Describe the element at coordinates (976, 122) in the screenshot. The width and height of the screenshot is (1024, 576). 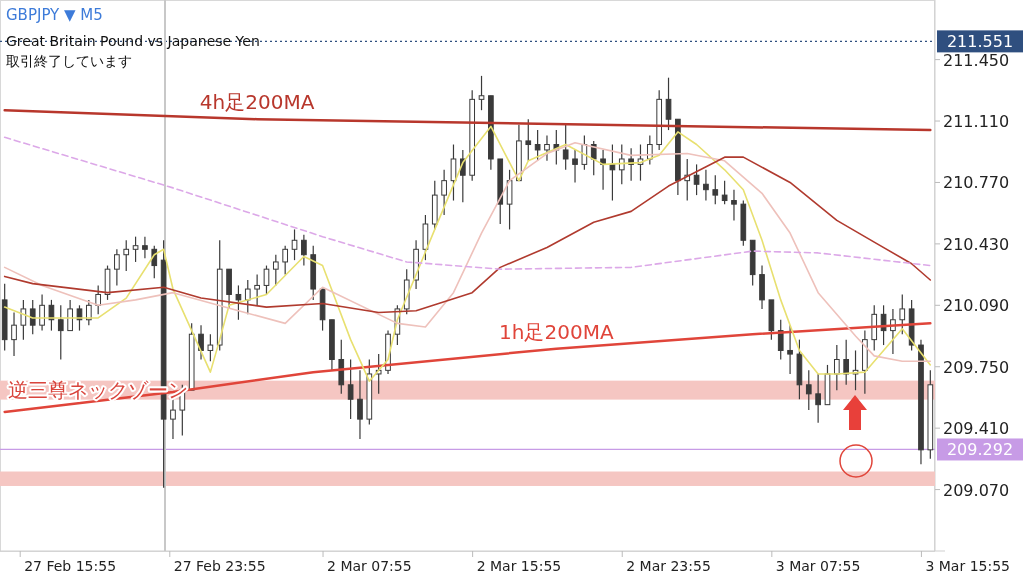
I see `y-tick-label: 211.110` at that location.